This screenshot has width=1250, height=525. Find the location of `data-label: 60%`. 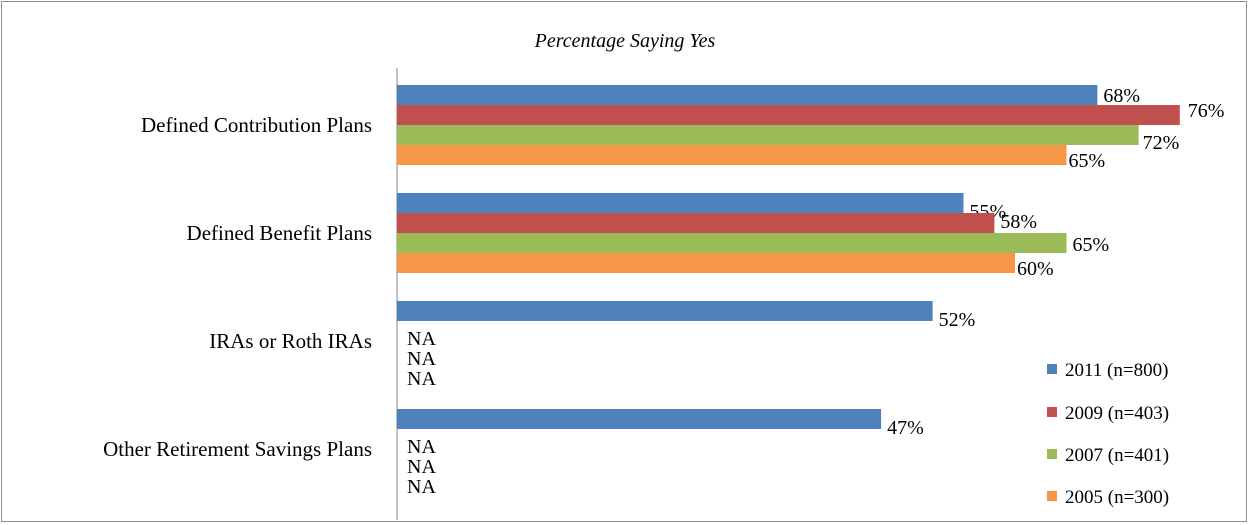

data-label: 60% is located at coordinates (1035, 269).